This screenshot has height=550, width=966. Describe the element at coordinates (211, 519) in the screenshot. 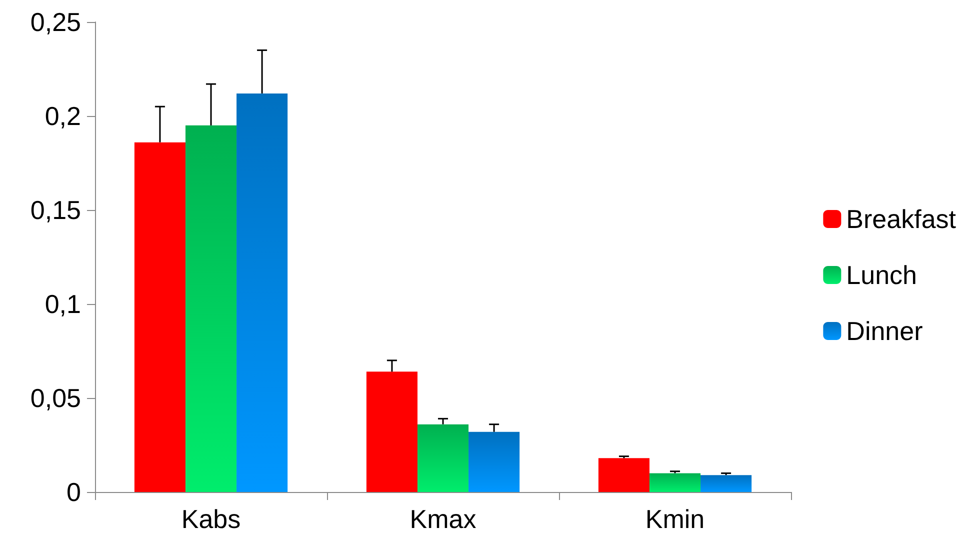

I see `x-tick-label: Kabs` at that location.